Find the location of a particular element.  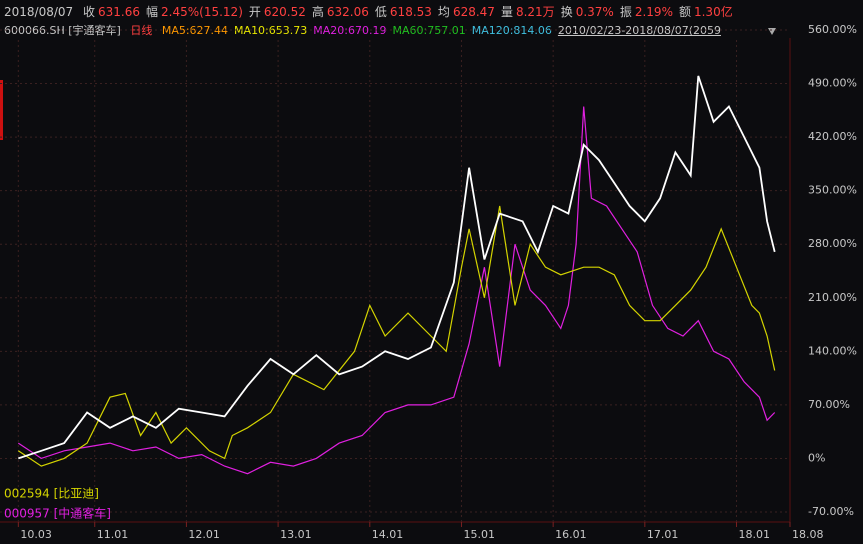

x-tick-label: 13.01 is located at coordinates (296, 534).